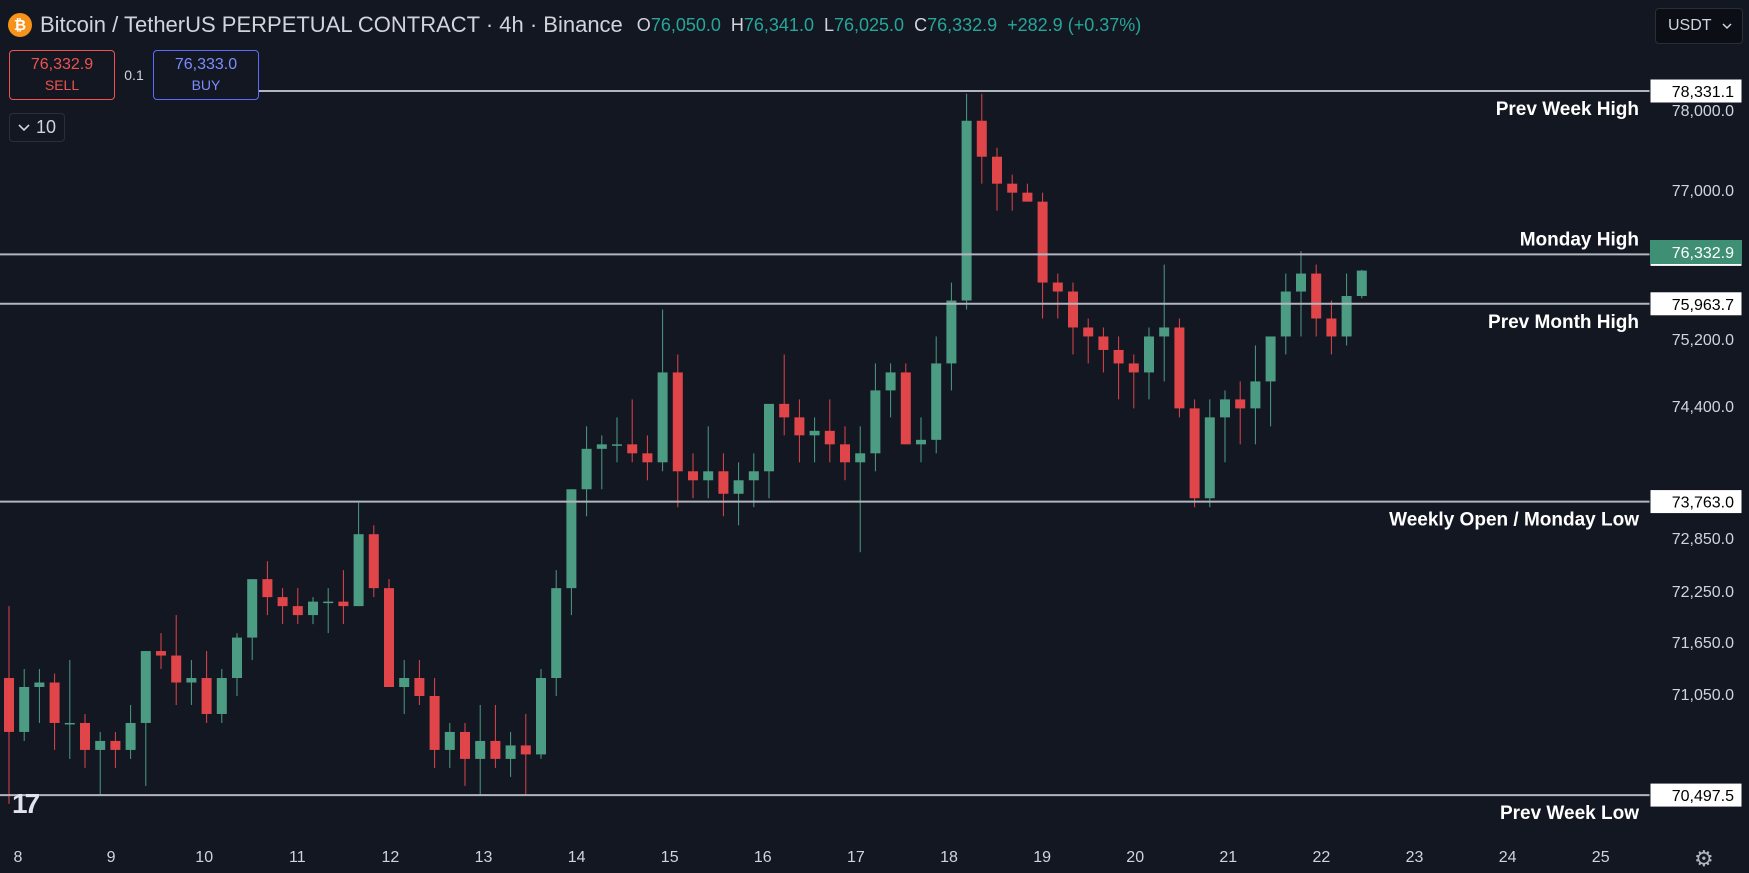  What do you see at coordinates (869, 24) in the screenshot?
I see `low-value: 76,025.0` at bounding box center [869, 24].